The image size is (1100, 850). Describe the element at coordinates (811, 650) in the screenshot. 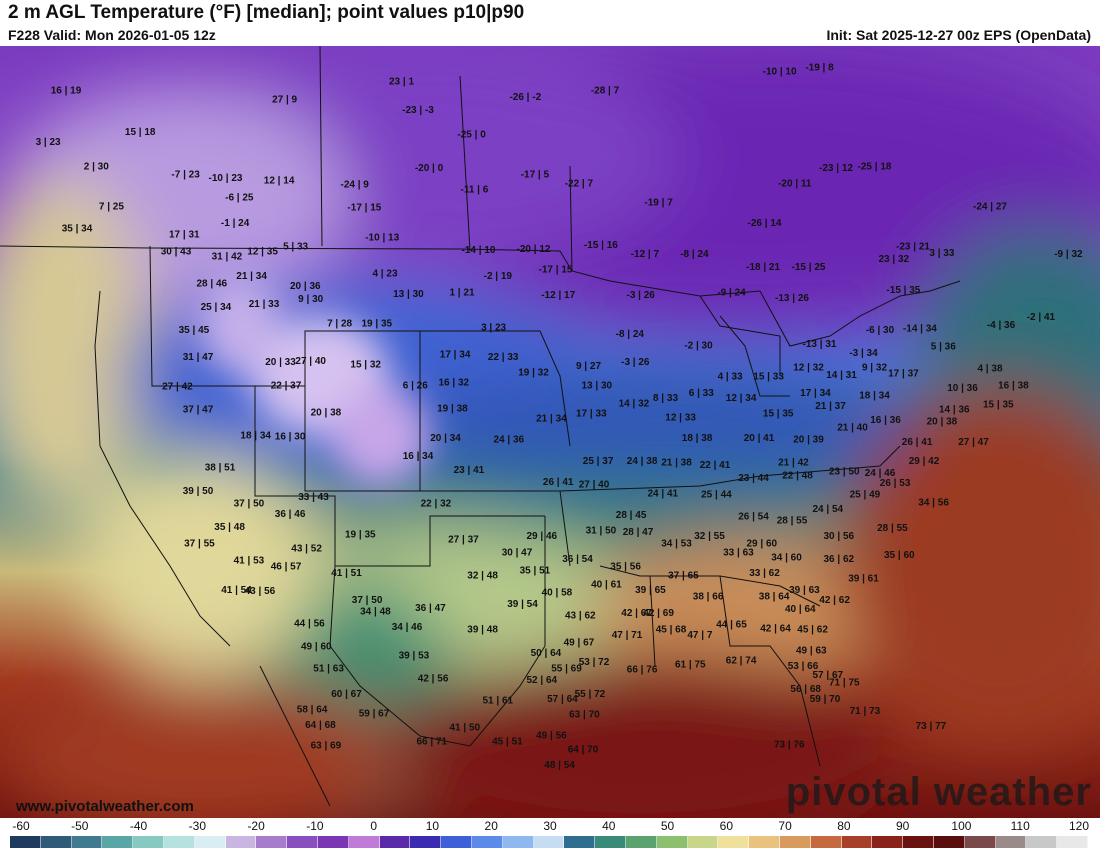

I see `point-value-label: 49 | 63` at that location.